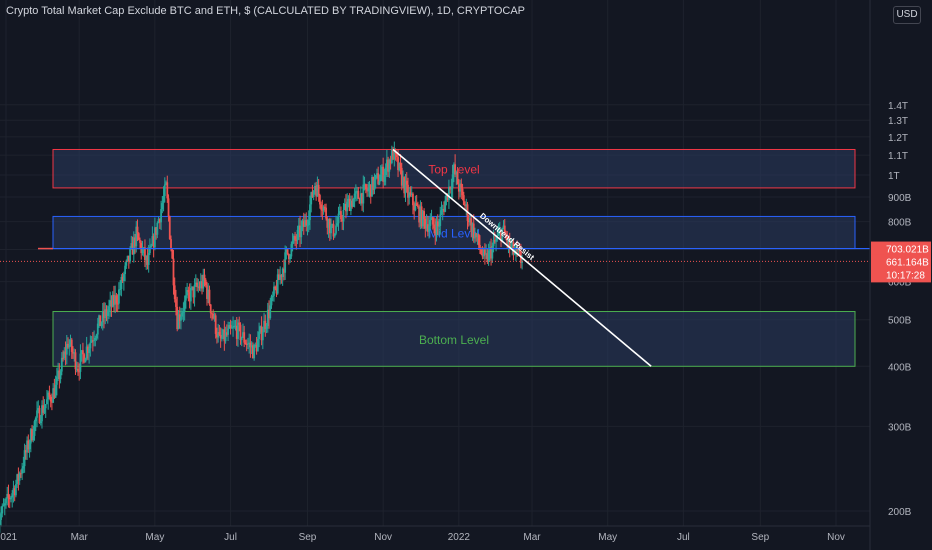 The width and height of the screenshot is (932, 550). I want to click on time-tick-label: Nov, so click(836, 537).